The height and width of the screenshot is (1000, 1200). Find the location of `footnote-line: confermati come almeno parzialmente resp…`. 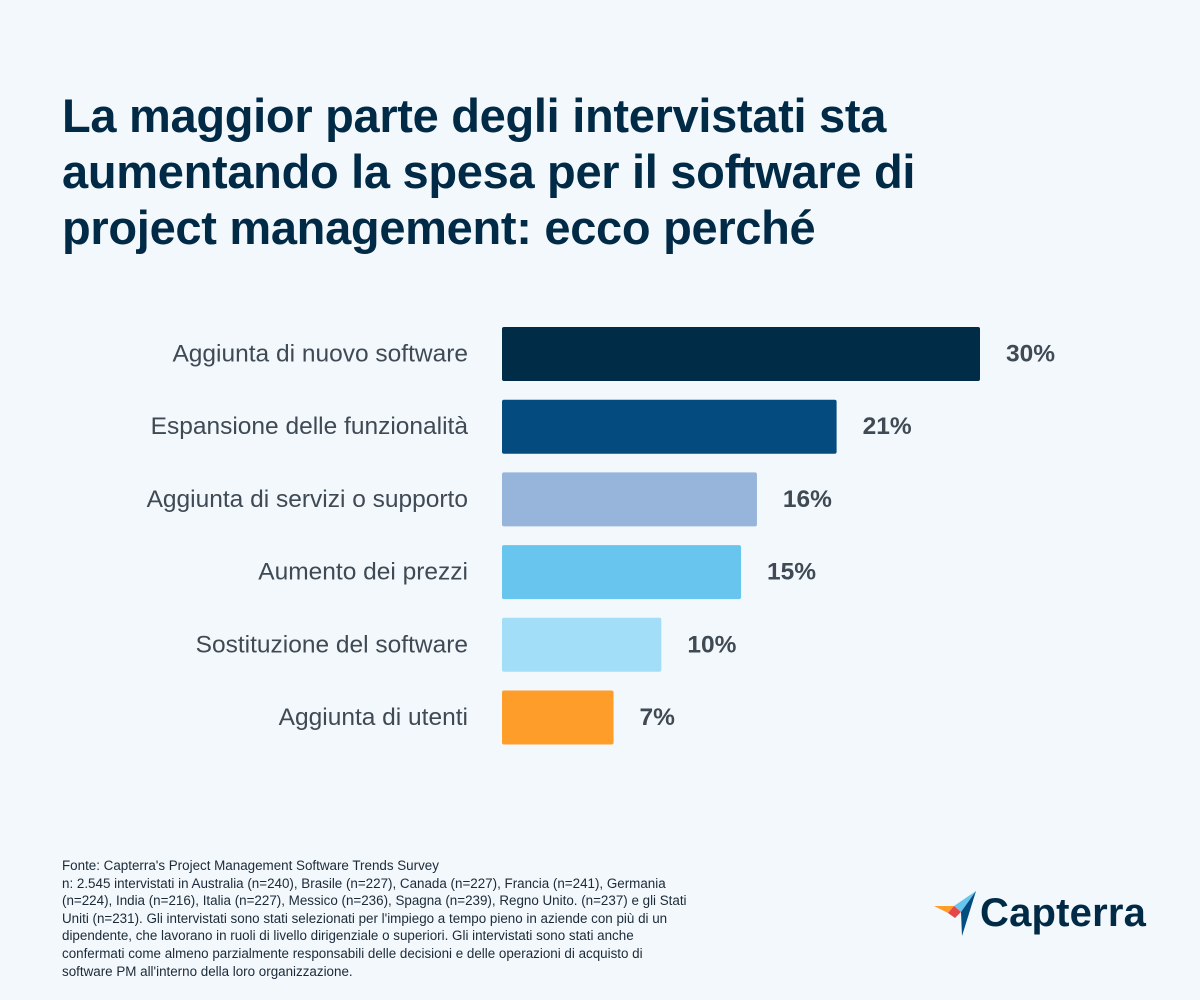

footnote-line: confermati come almeno parzialmente resp… is located at coordinates (352, 953).